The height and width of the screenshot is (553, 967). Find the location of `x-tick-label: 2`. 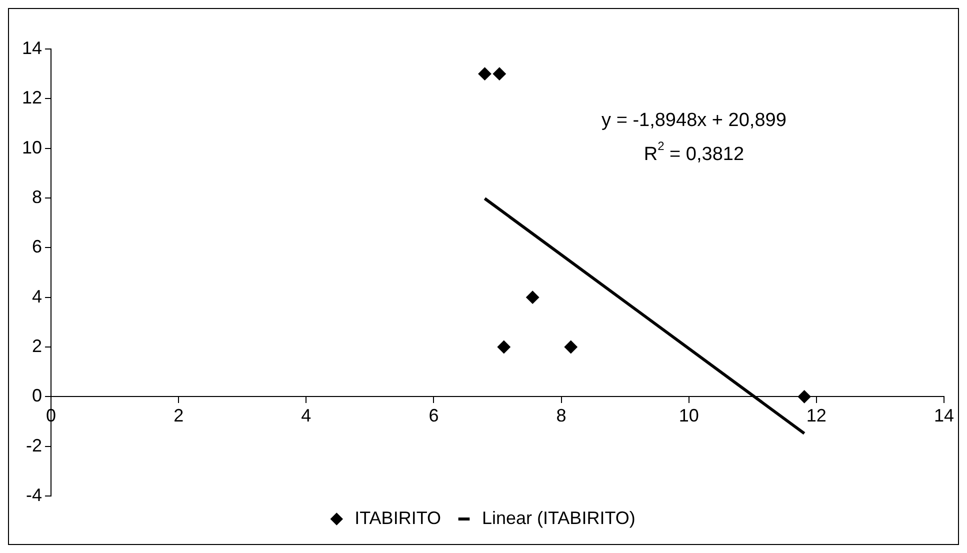

x-tick-label: 2 is located at coordinates (179, 415).